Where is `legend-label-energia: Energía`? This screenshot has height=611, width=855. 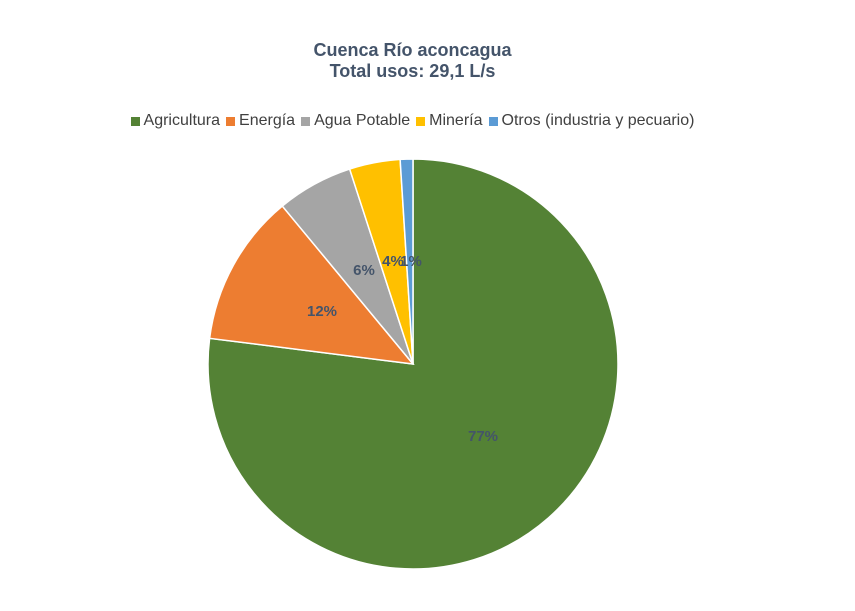 legend-label-energia: Energía is located at coordinates (267, 120).